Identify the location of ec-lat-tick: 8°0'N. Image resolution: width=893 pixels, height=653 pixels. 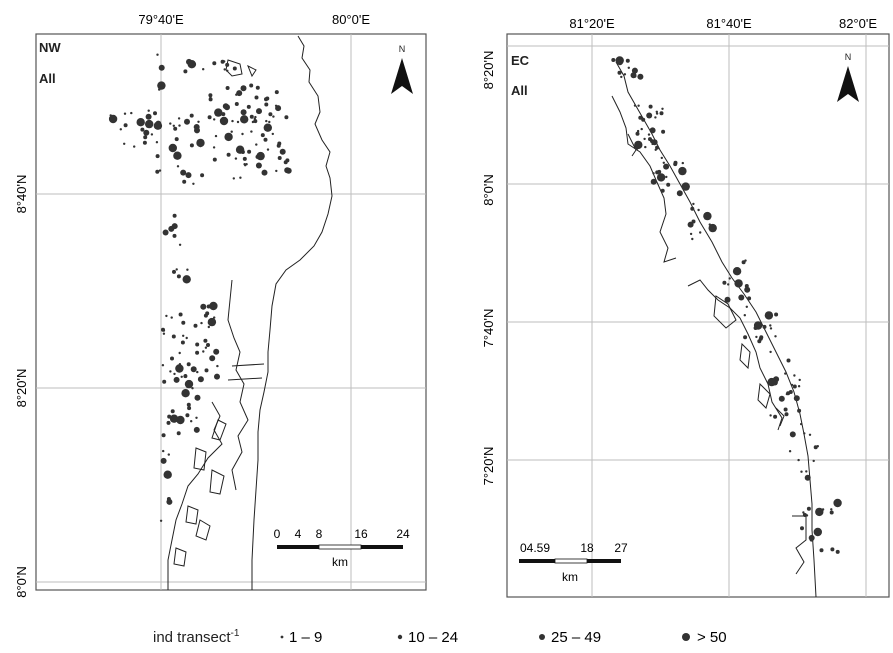
(488, 190).